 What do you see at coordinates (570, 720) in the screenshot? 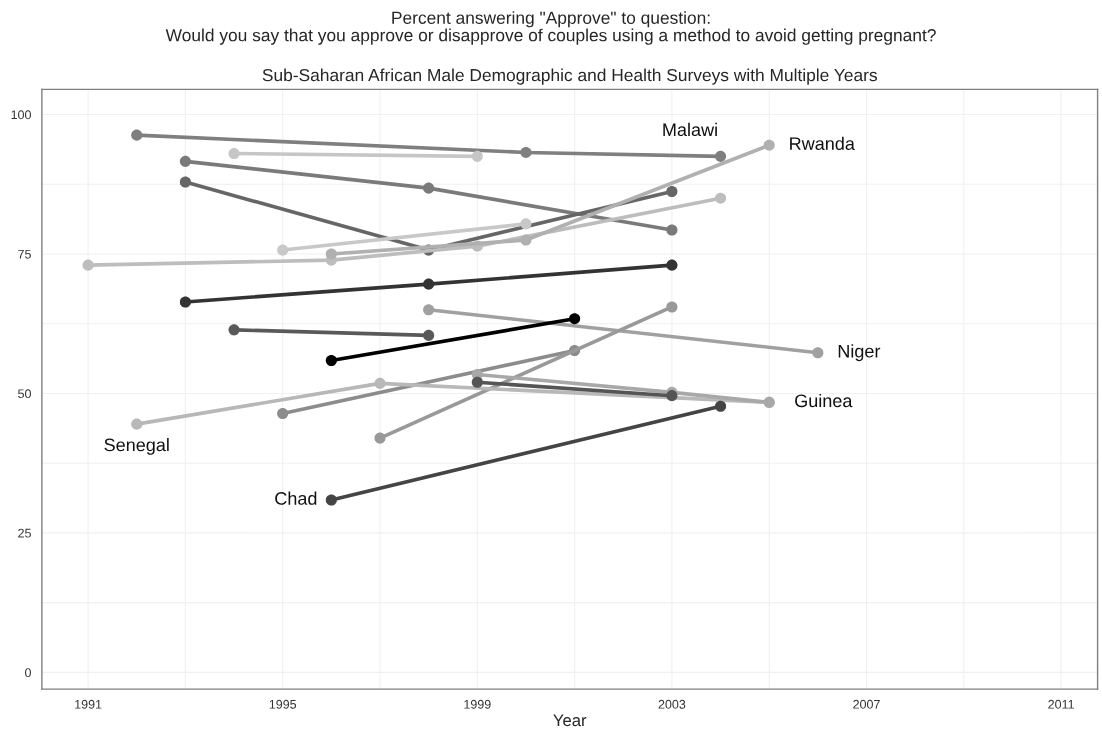
I see `x-axis-title: Year` at bounding box center [570, 720].